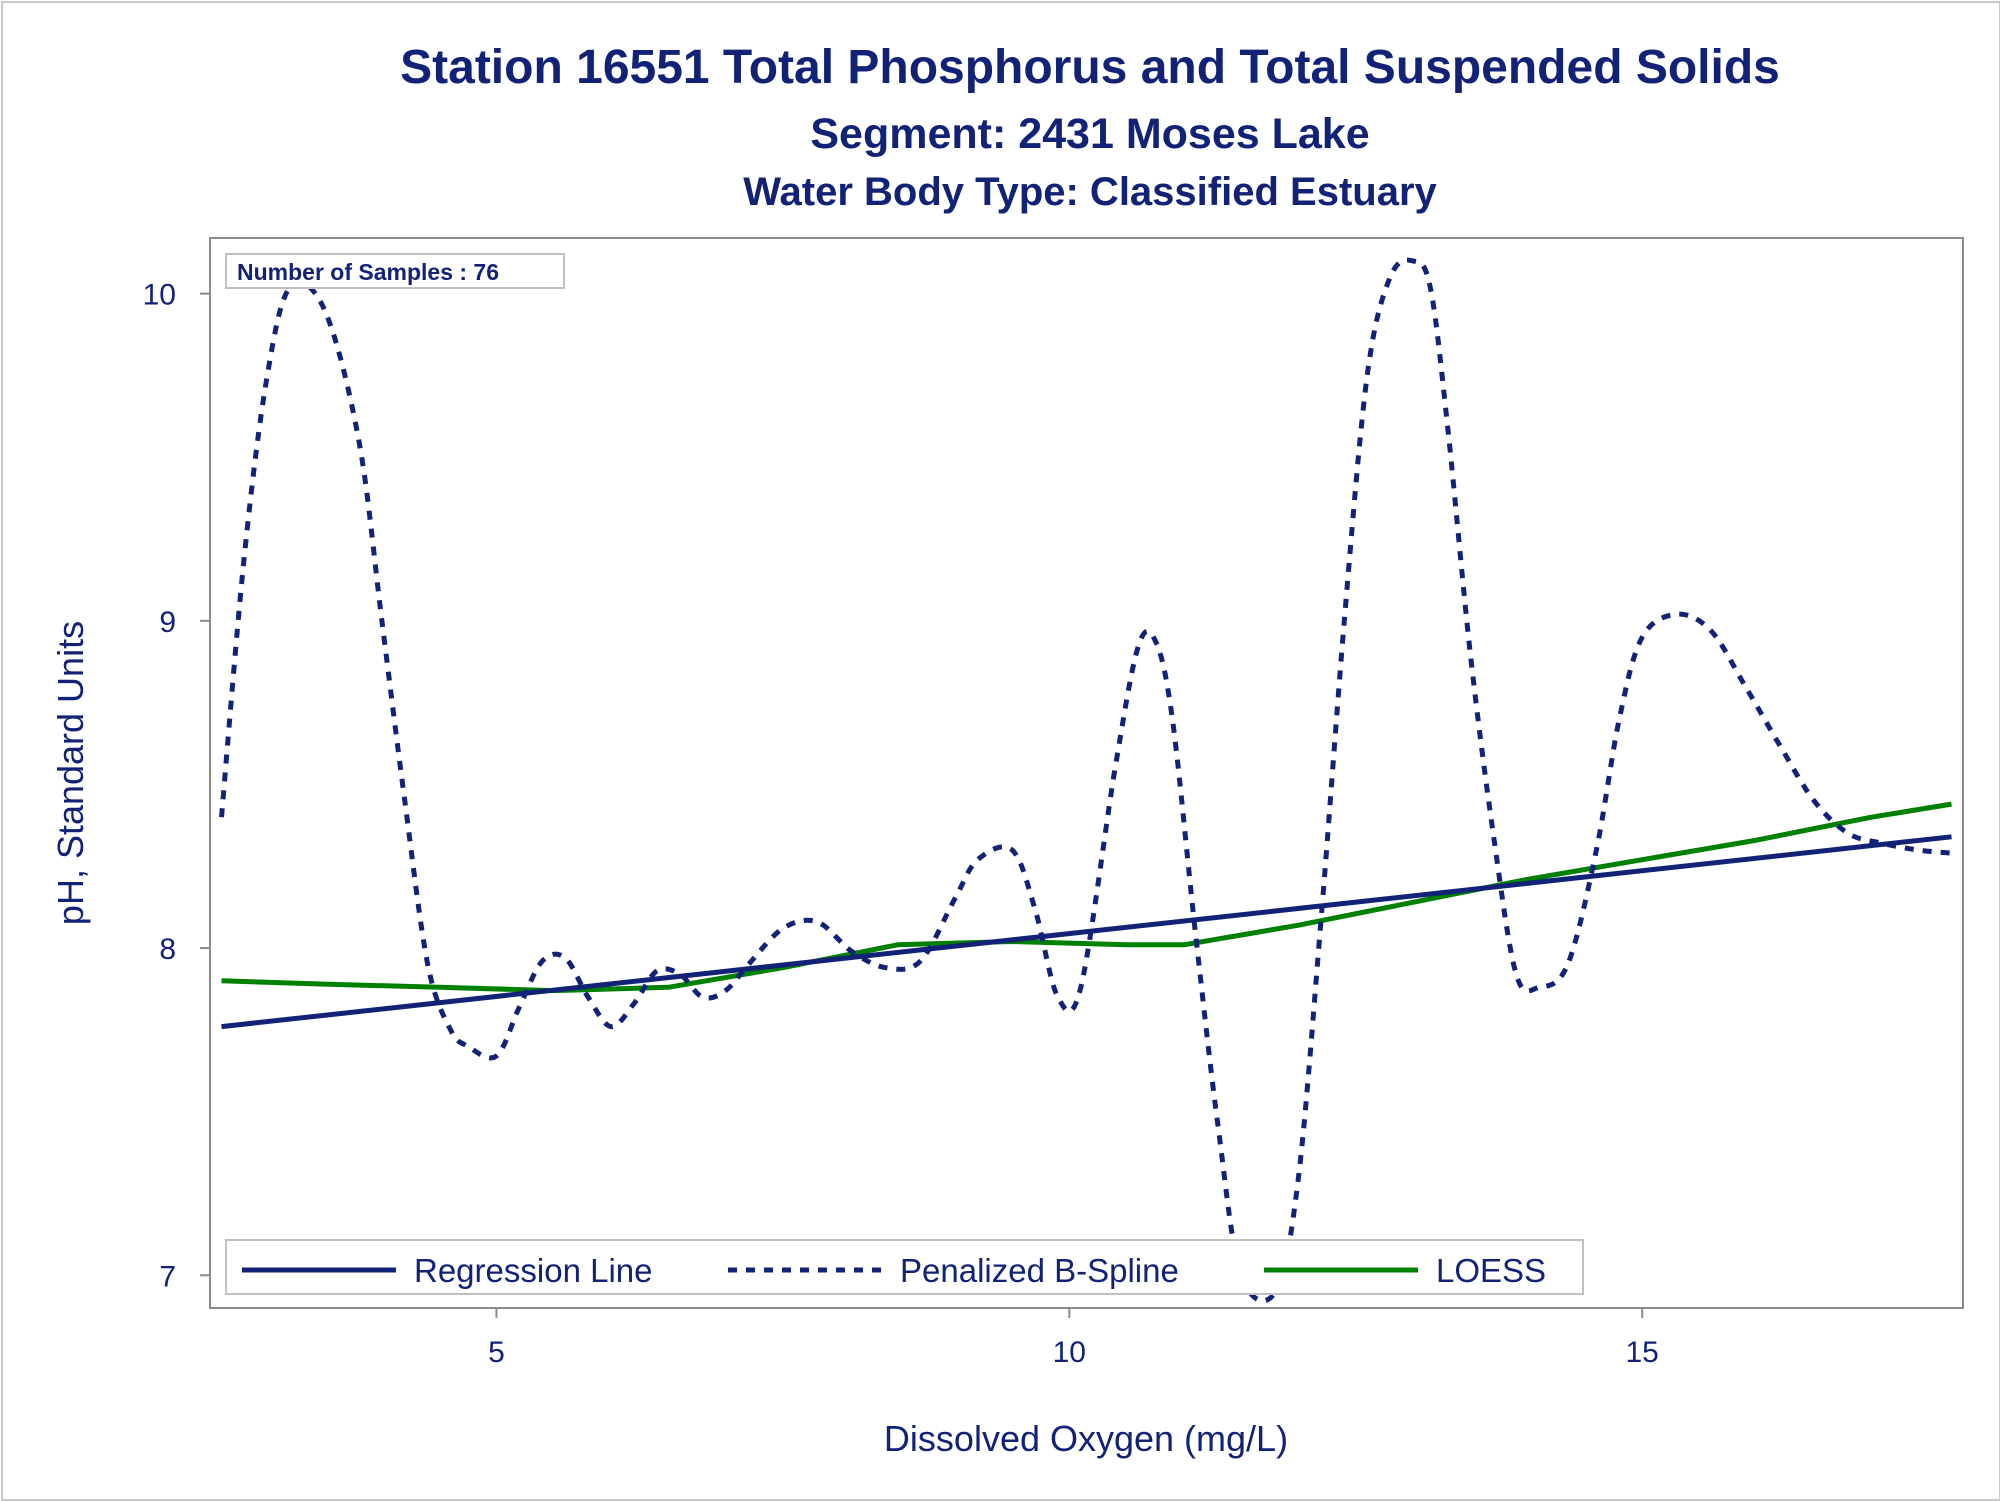 The width and height of the screenshot is (2000, 1501). What do you see at coordinates (167, 622) in the screenshot?
I see `y-tick-label: 9` at bounding box center [167, 622].